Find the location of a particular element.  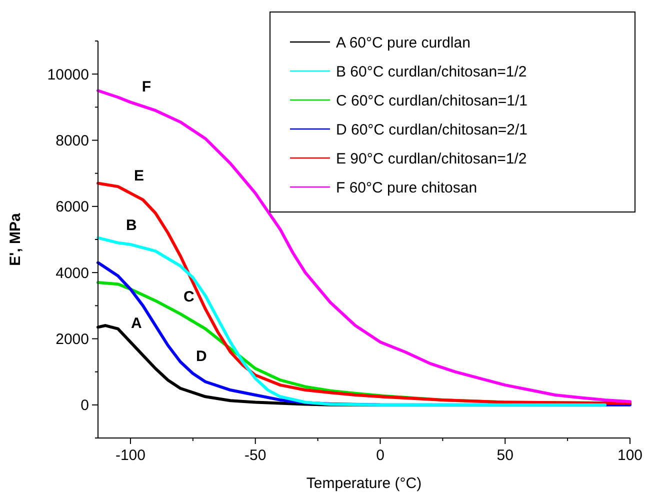

legend-label: C 60°C curdlan/chitosan=1/1 is located at coordinates (432, 101).